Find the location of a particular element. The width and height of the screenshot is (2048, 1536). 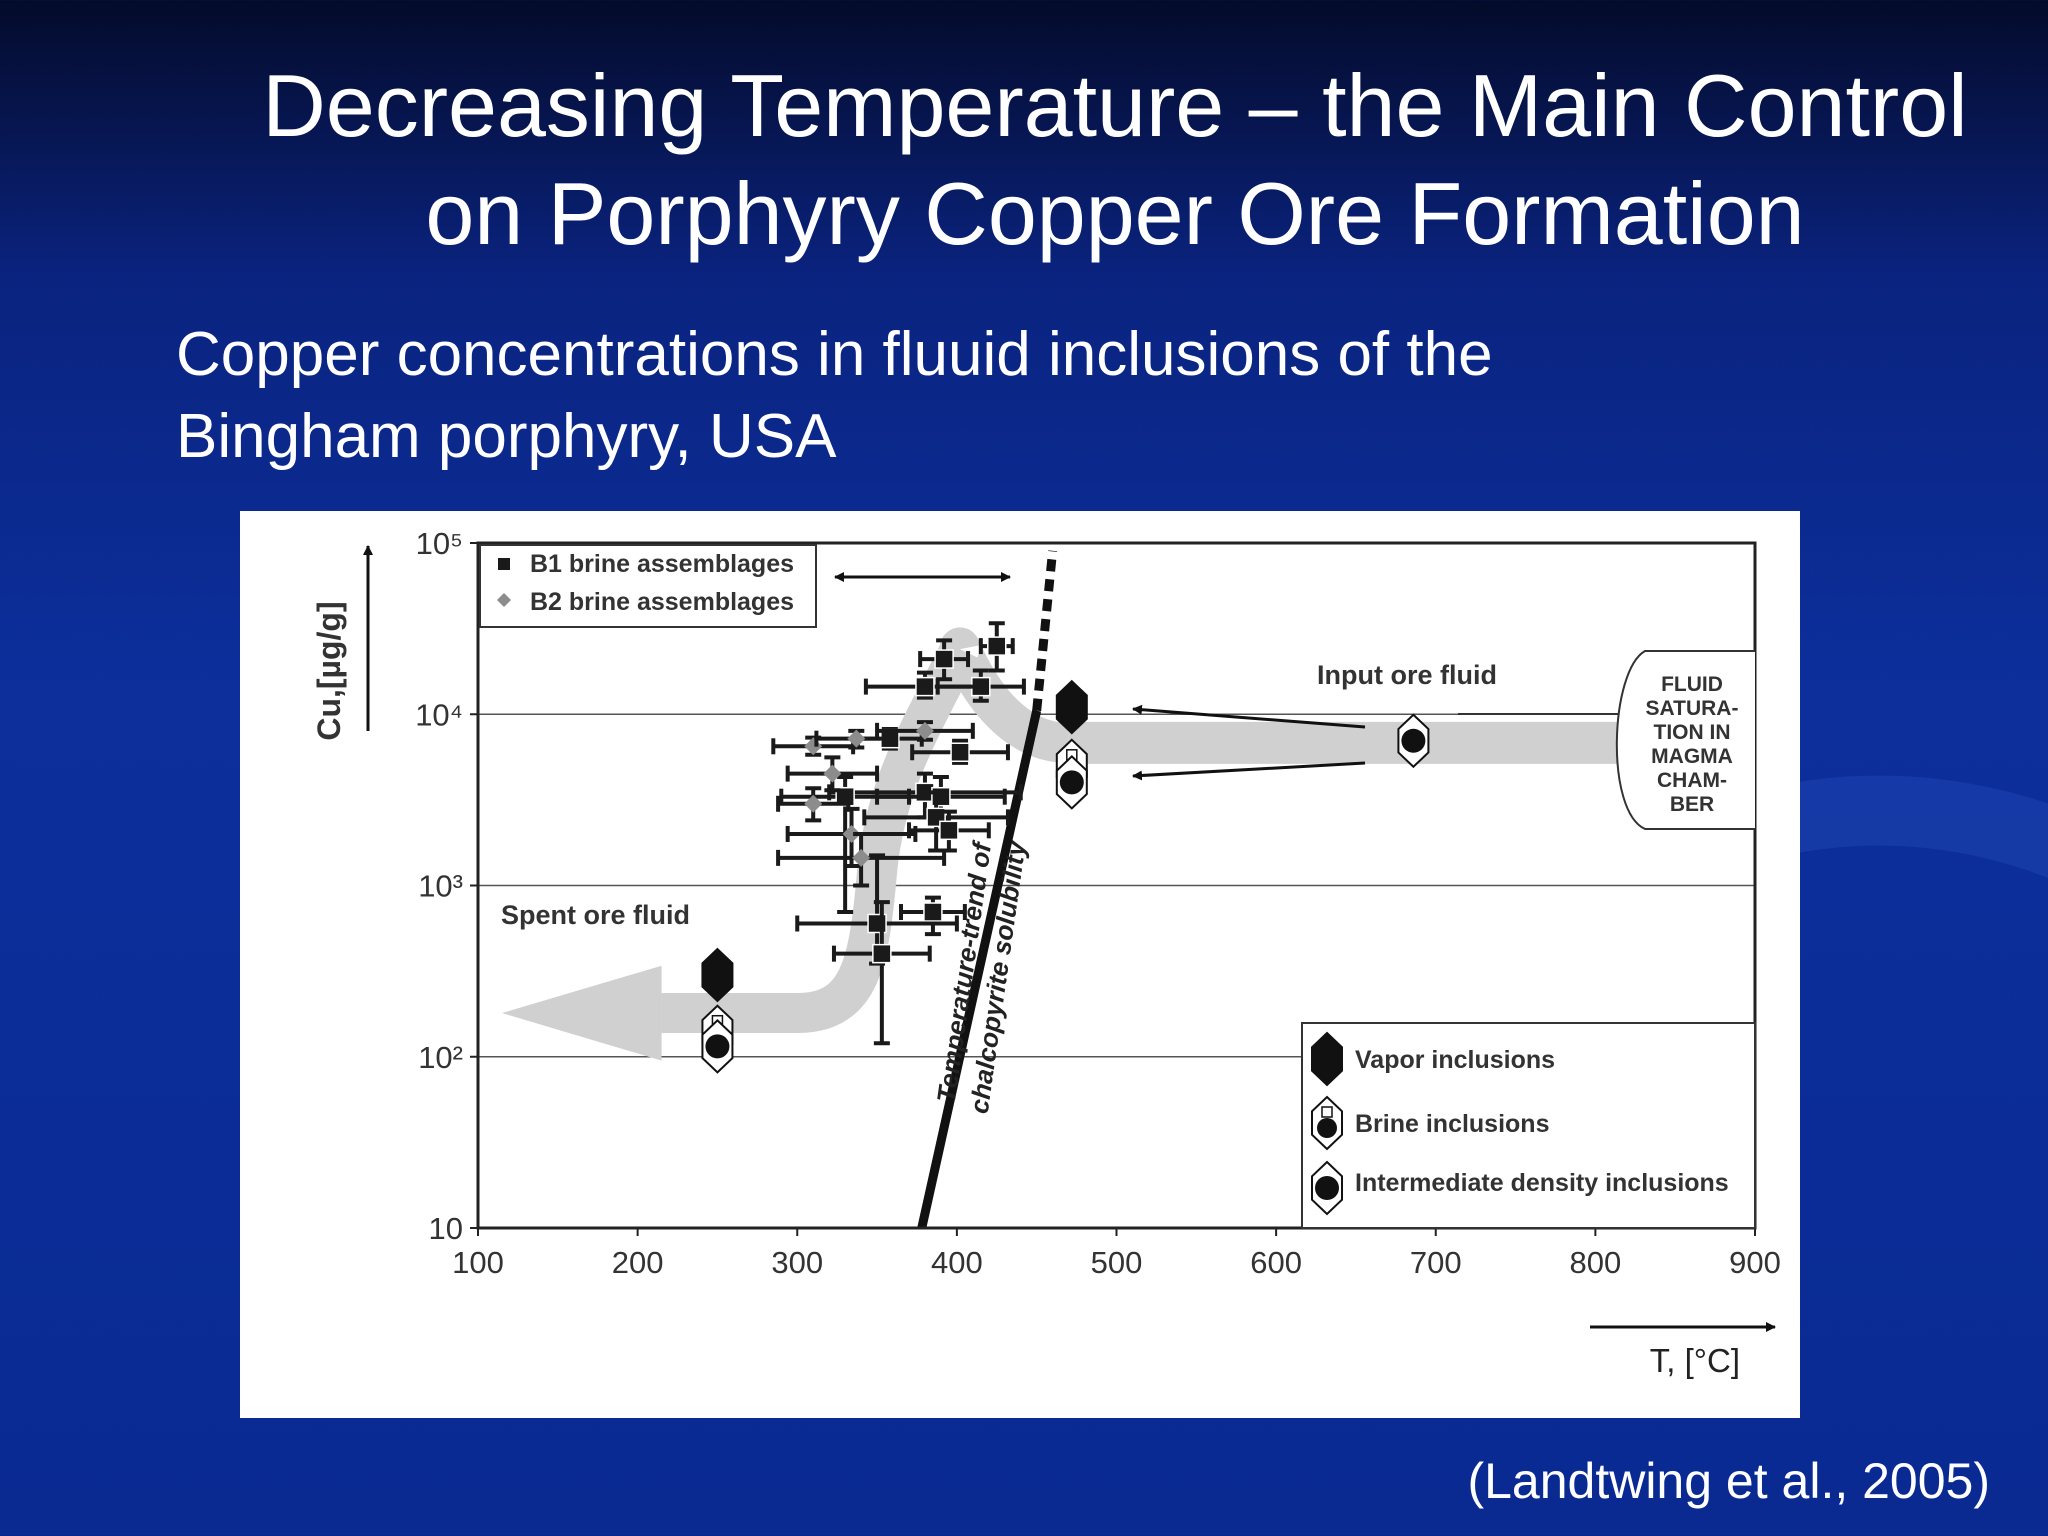

y-tick-label: 10³ is located at coordinates (440, 886).